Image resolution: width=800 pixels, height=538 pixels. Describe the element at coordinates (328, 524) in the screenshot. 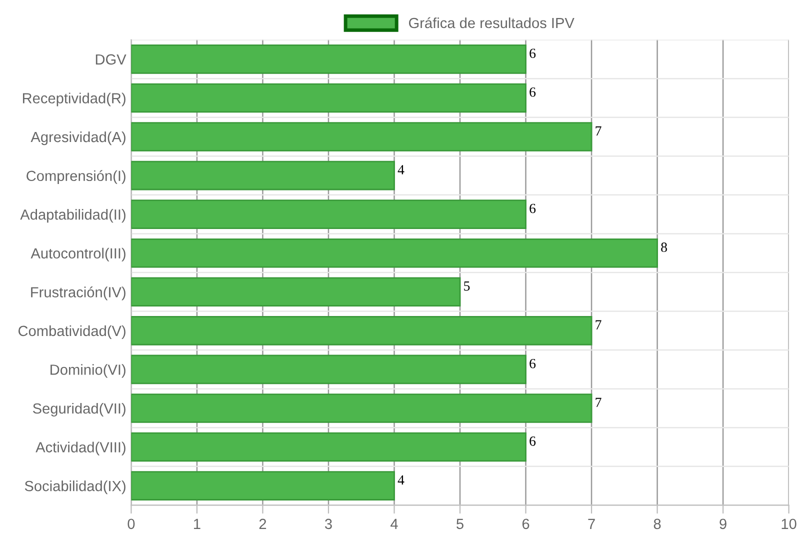

I see `x-tick-label: 3` at that location.